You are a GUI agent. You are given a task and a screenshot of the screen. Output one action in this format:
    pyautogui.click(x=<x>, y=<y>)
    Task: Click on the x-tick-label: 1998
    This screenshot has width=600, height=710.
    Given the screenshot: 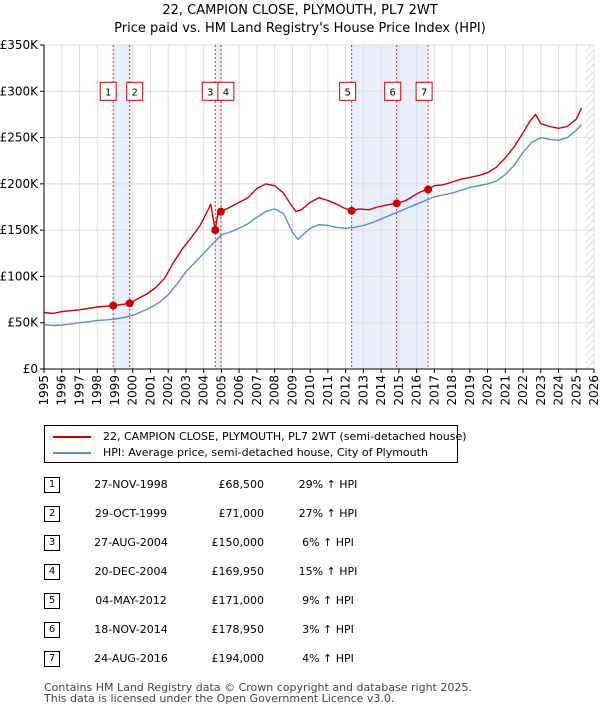 What is the action you would take?
    pyautogui.click(x=97, y=390)
    